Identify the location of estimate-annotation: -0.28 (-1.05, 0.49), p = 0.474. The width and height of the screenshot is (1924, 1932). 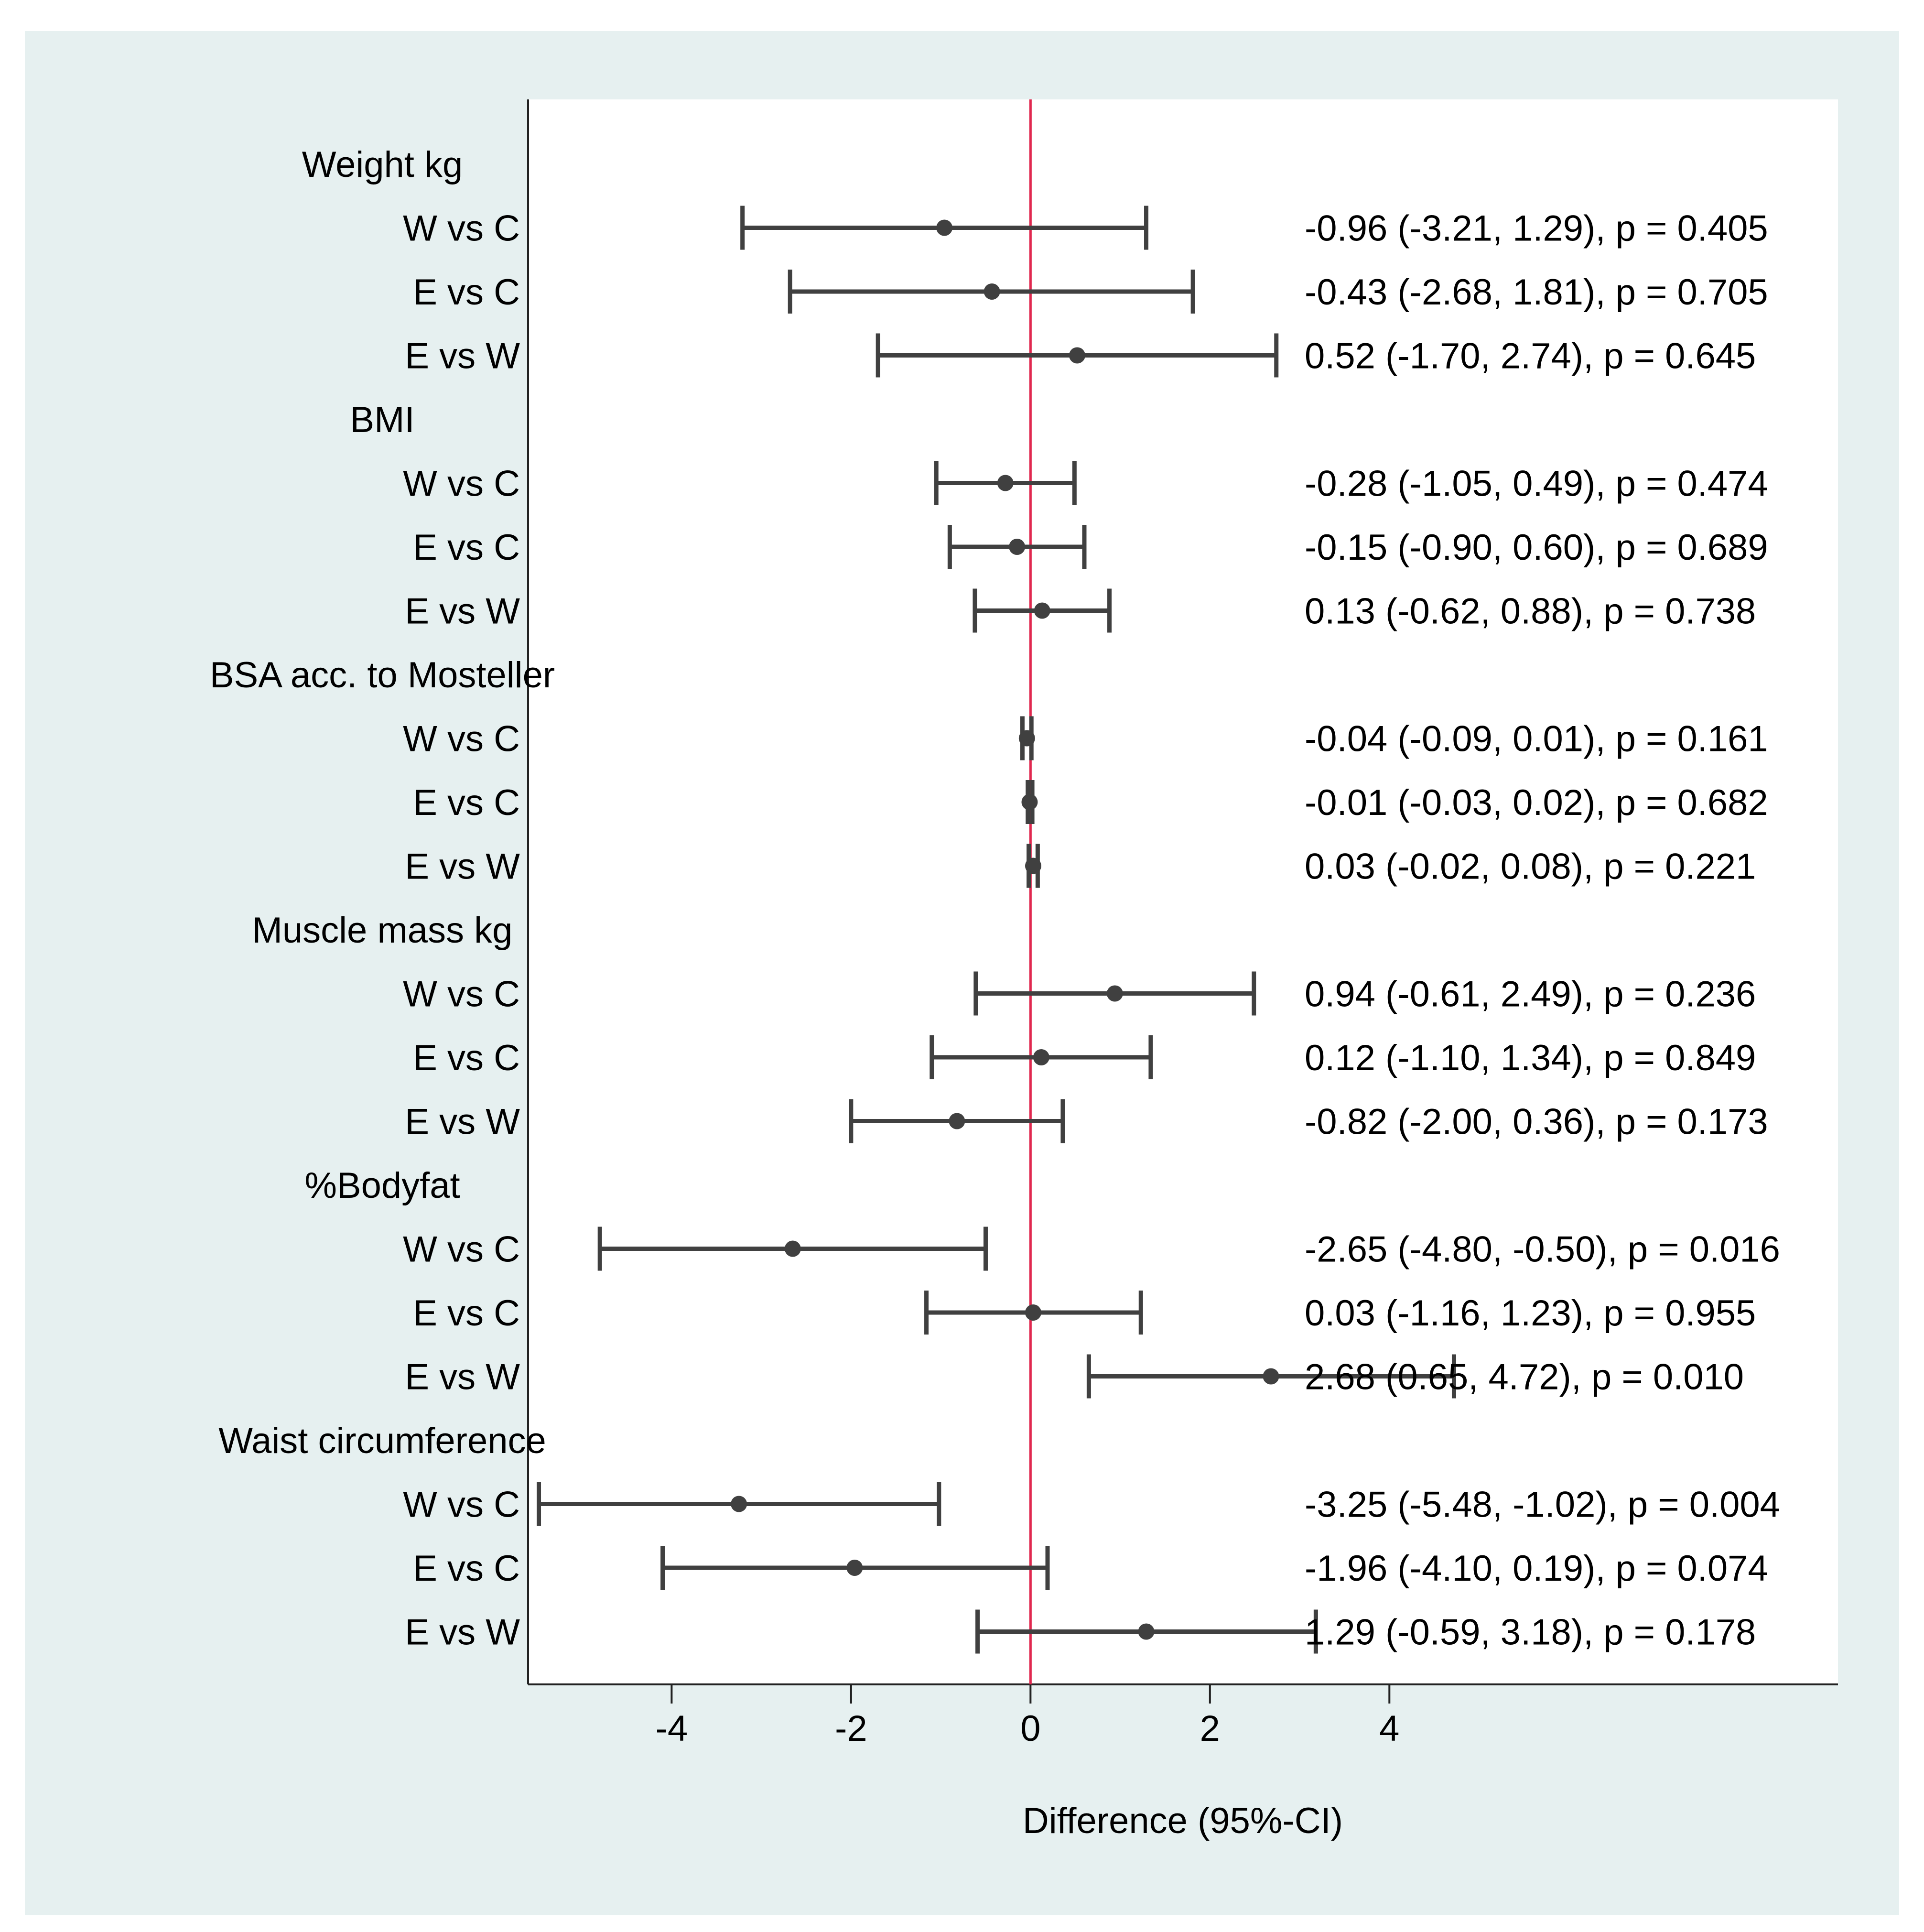
(1536, 484).